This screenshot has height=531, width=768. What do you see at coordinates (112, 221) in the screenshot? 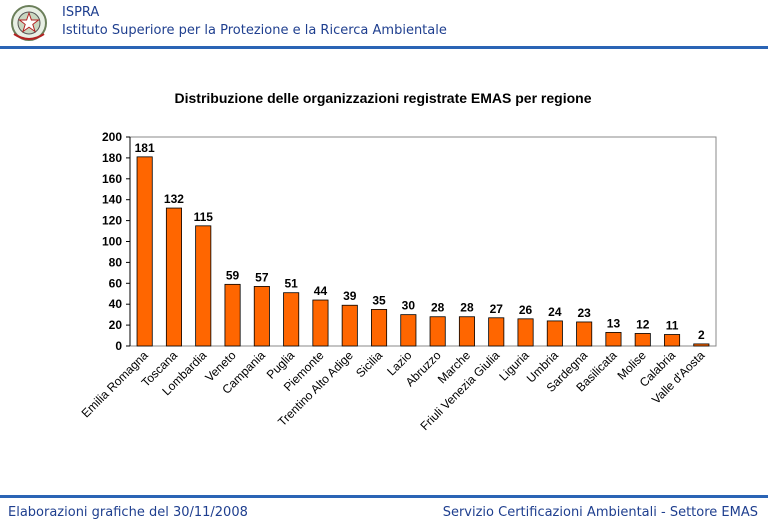
I see `y-tick-label: 120` at bounding box center [112, 221].